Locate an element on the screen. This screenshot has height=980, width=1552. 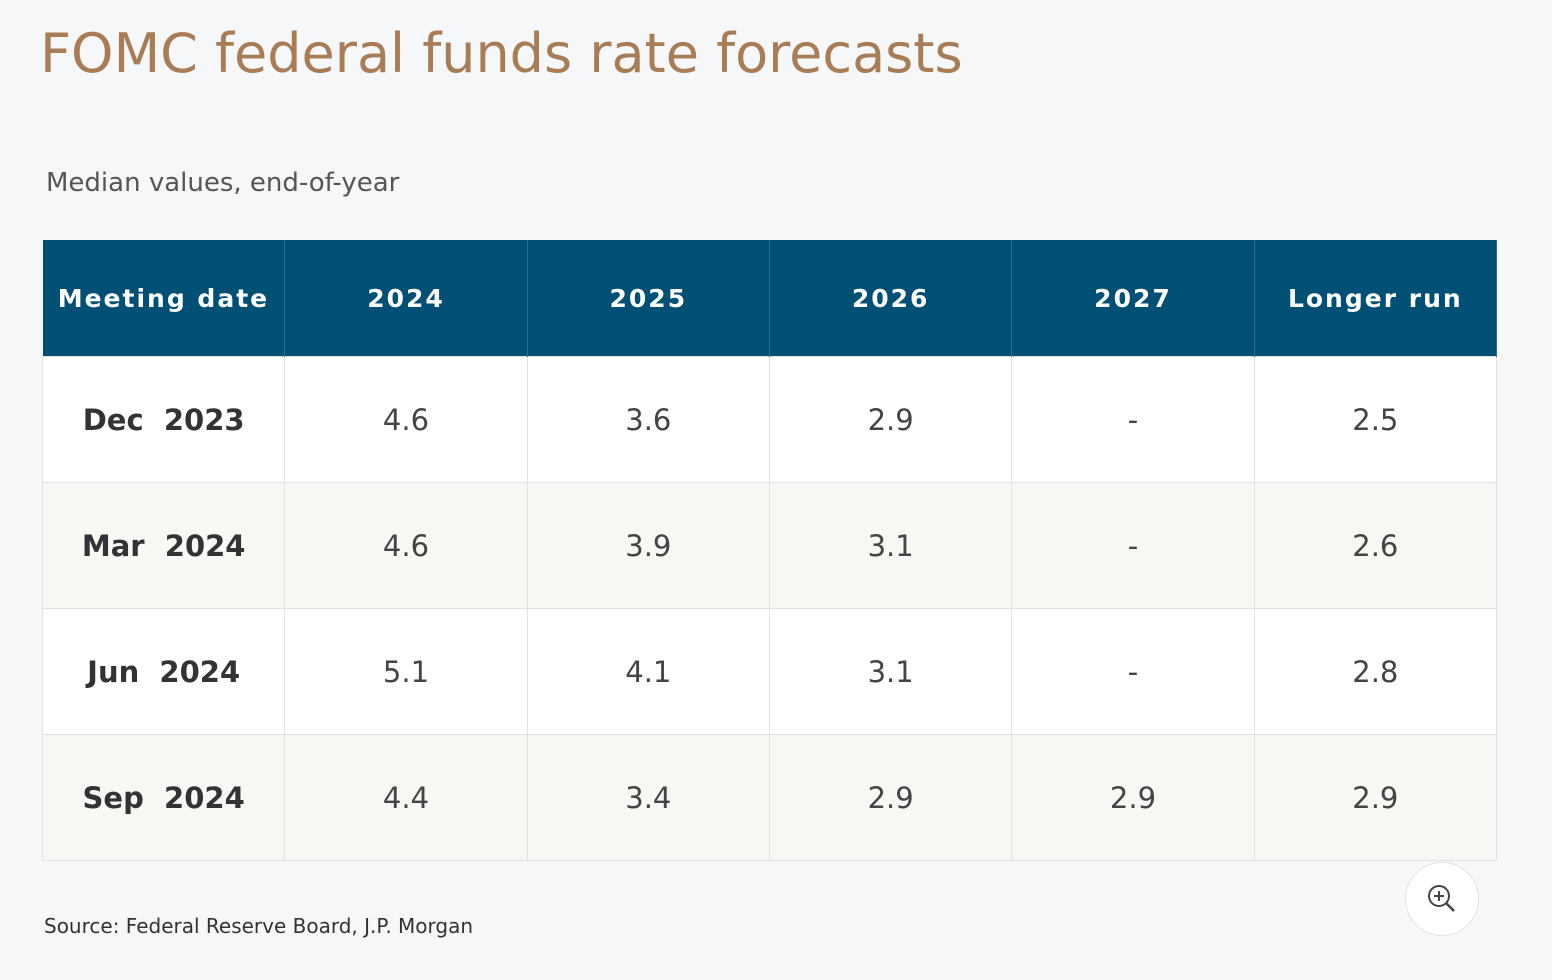
cell: 2.6 is located at coordinates (1375, 545).